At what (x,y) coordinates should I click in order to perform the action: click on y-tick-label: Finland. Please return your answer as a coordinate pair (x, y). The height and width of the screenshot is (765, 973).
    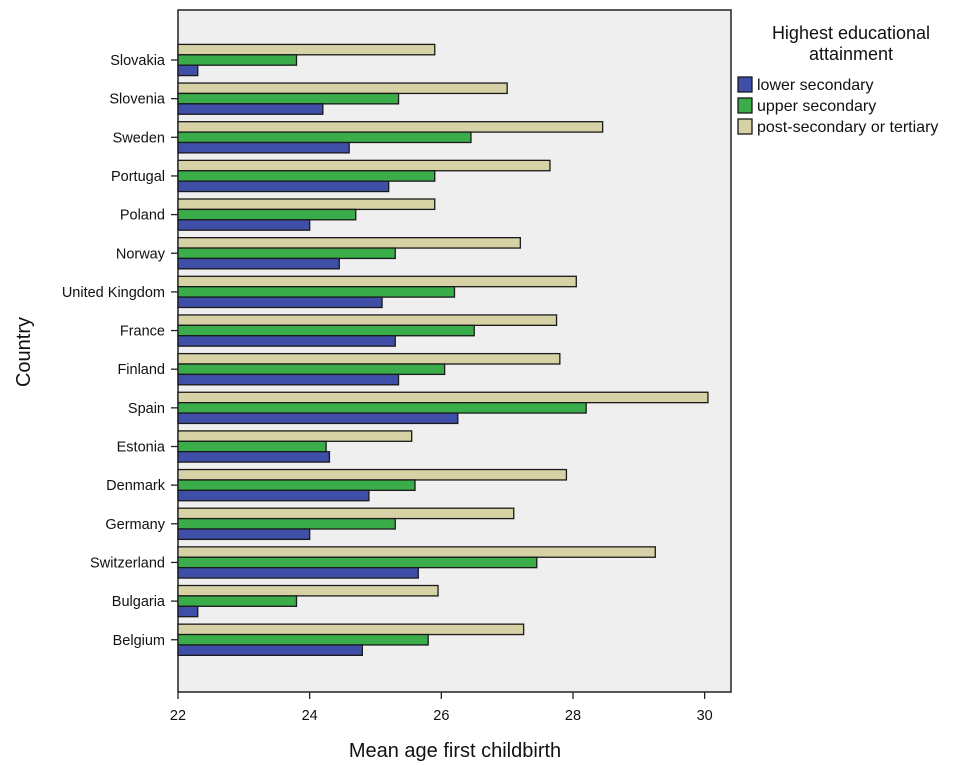
    Looking at the image, I should click on (141, 370).